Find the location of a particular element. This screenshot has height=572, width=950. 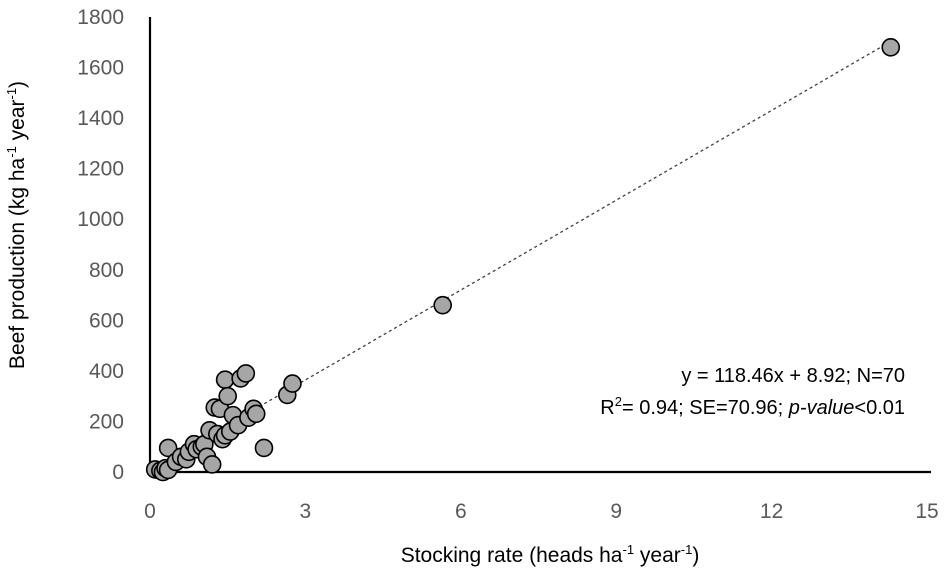

y-tick-label: 800 is located at coordinates (106, 270).